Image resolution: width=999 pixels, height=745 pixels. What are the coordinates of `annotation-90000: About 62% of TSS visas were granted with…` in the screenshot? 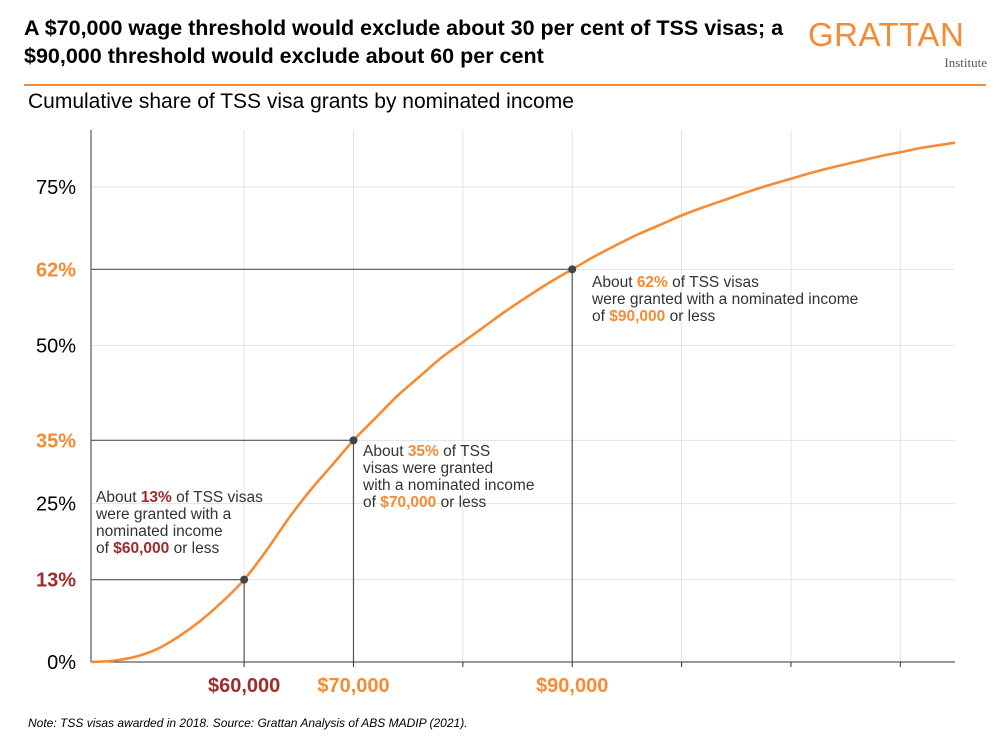 It's located at (725, 299).